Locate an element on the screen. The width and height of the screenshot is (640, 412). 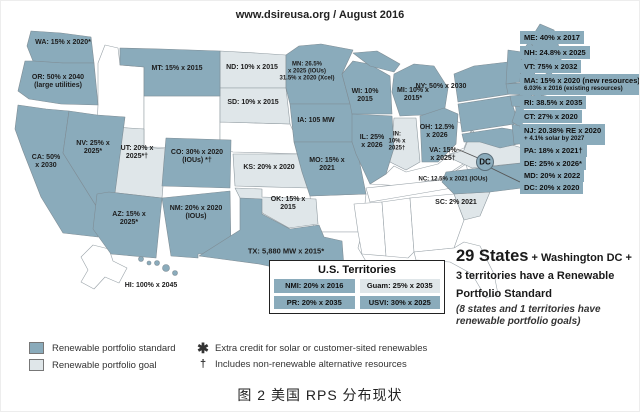
state-label-mi: MI: 10% x 2015* is located at coordinates (413, 94).